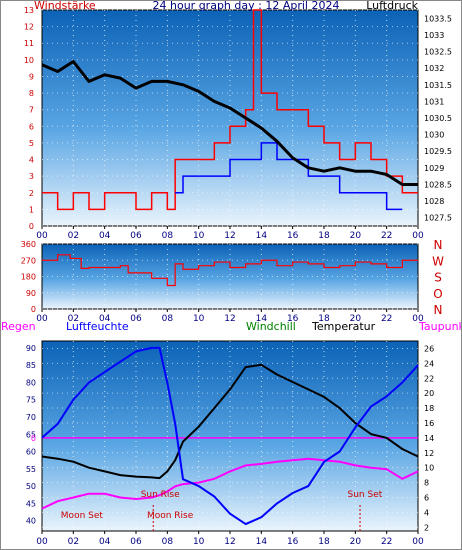  I want to click on wind-tick-label: 0, so click(31, 226).